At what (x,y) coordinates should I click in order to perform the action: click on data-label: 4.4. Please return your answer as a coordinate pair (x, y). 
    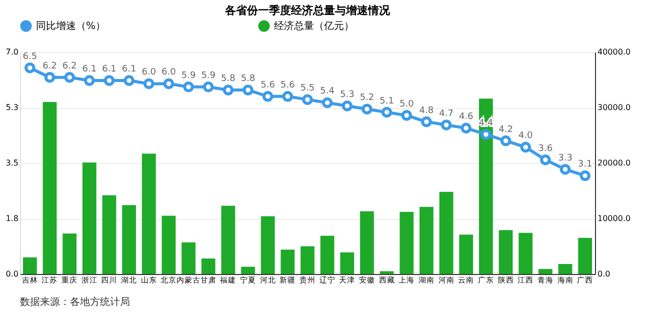
    Looking at the image, I should click on (486, 123).